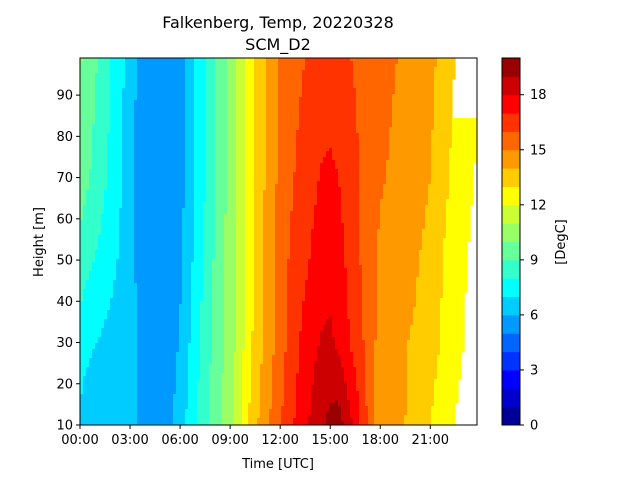 The width and height of the screenshot is (640, 485). Describe the element at coordinates (561, 241) in the screenshot. I see `colorbar-label: [DegC]` at that location.